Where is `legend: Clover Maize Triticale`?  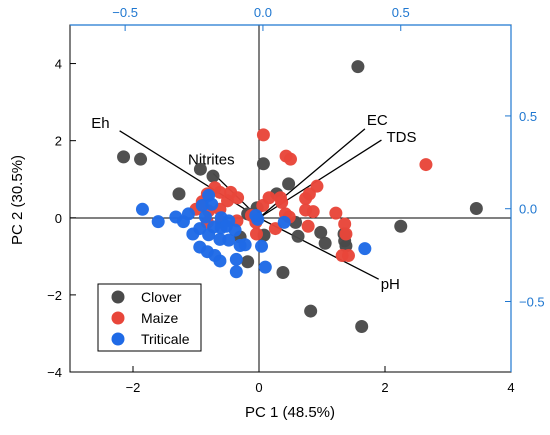
legend: Clover Maize Triticale is located at coordinates (149, 317).